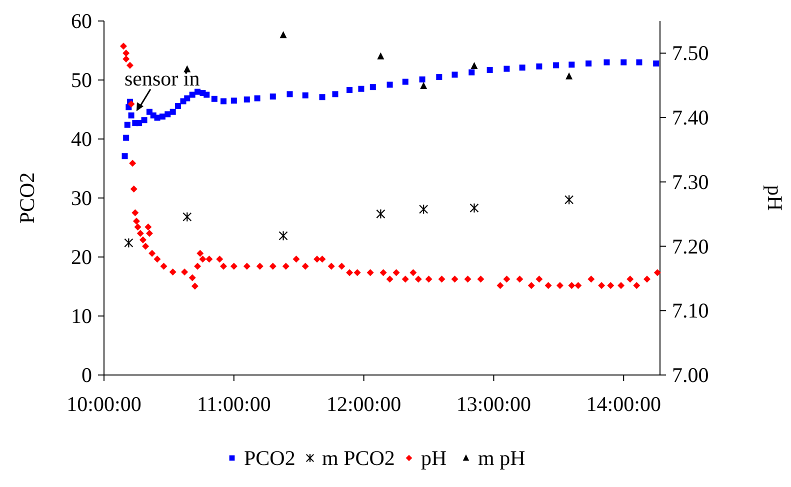  What do you see at coordinates (87, 375) in the screenshot?
I see `y-tick-label: 0` at bounding box center [87, 375].